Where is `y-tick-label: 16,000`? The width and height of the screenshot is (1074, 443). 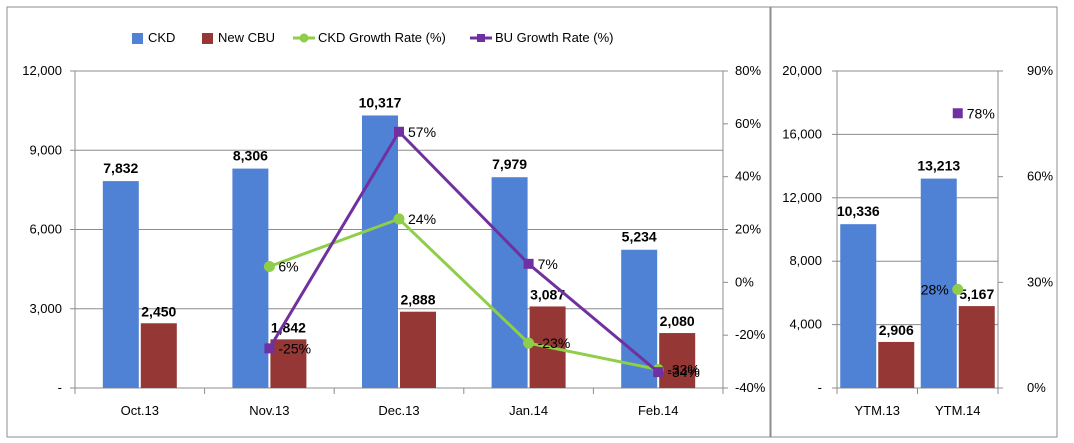
y-tick-label: 16,000 is located at coordinates (802, 133).